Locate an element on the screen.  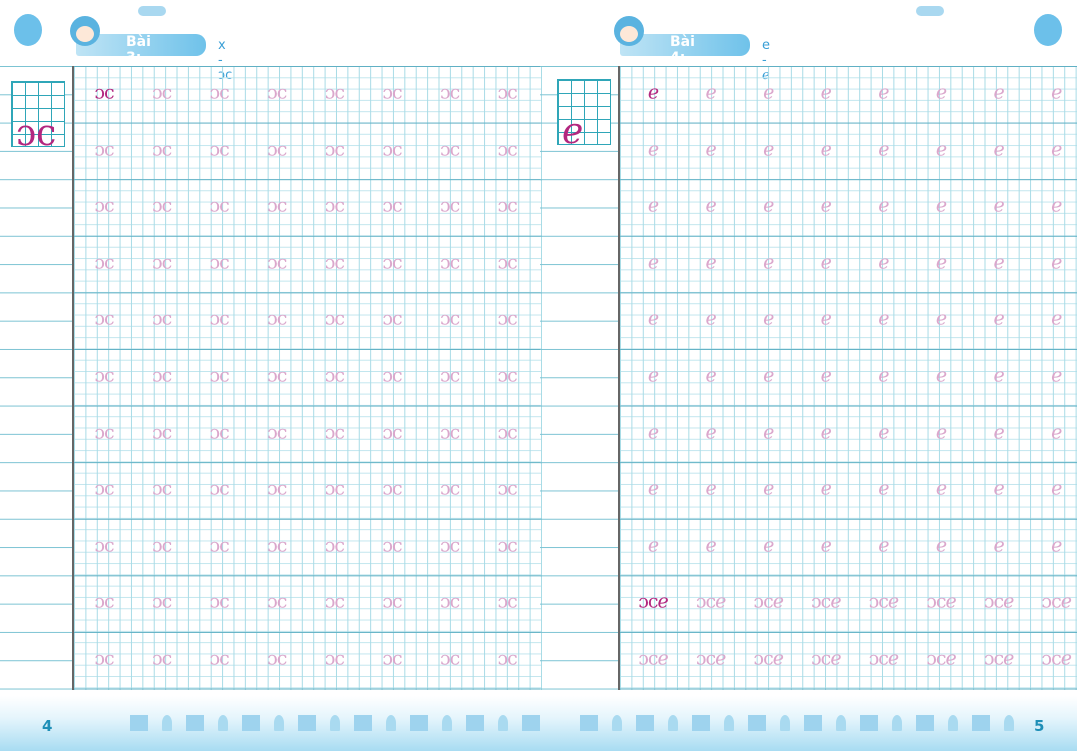
model-letter: ɔc is located at coordinates (36, 133).